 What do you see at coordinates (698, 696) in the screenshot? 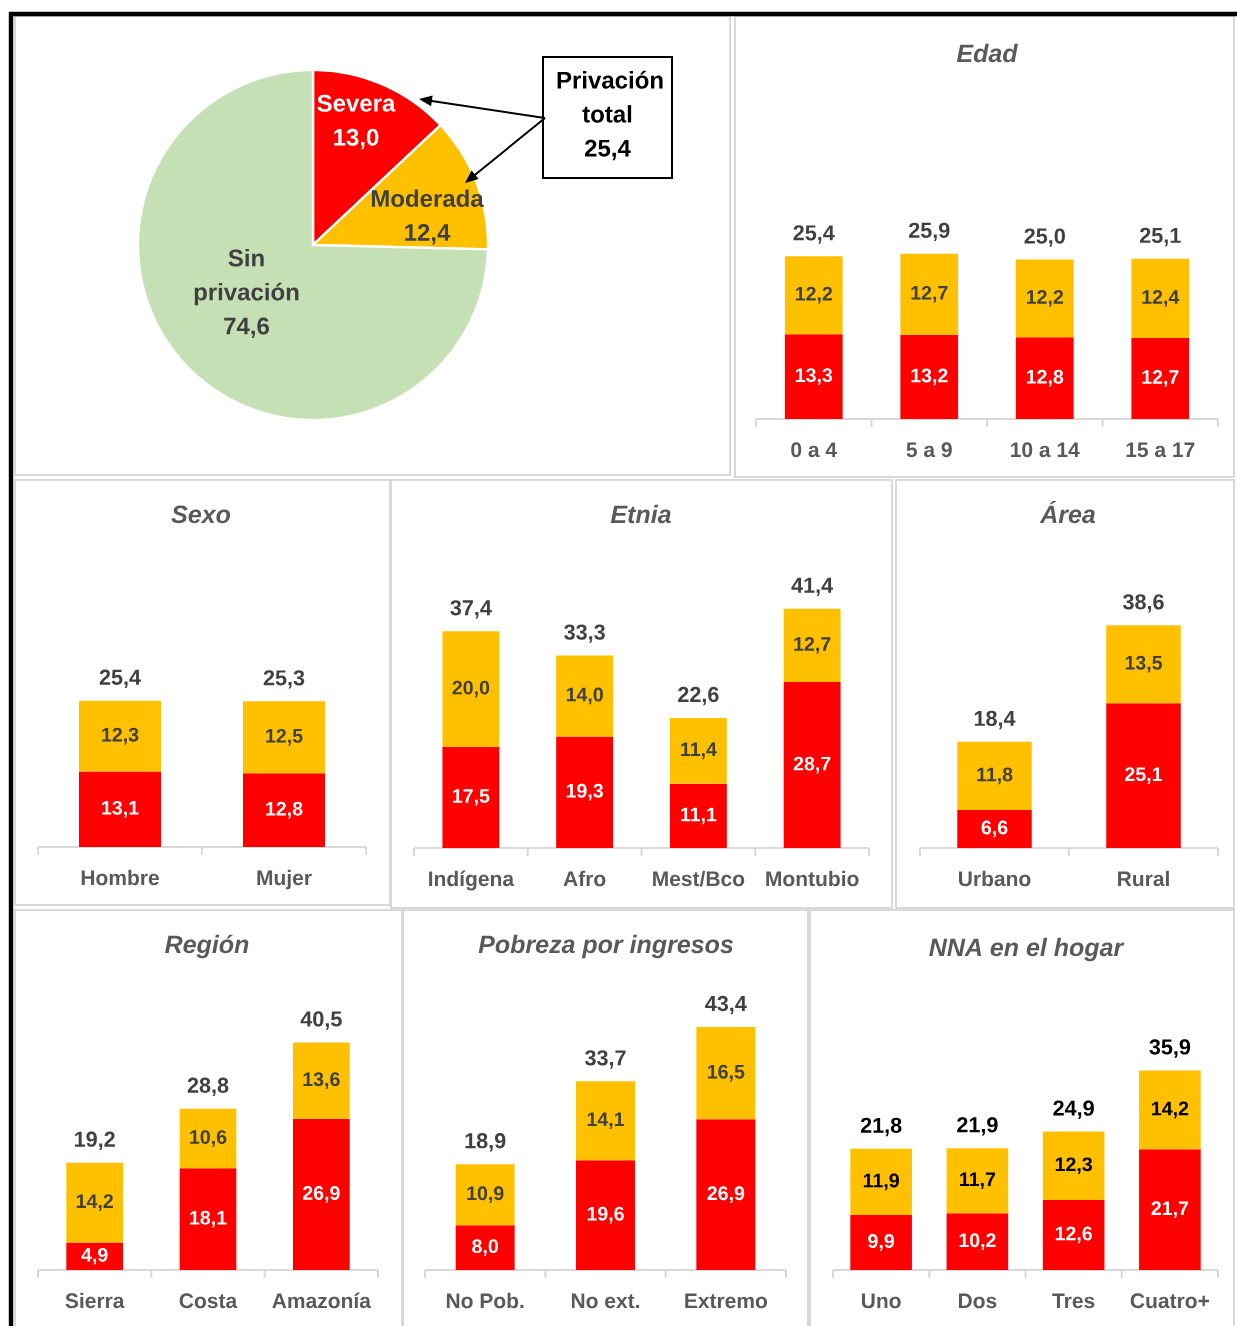
I see `total-label: 22,6` at bounding box center [698, 696].